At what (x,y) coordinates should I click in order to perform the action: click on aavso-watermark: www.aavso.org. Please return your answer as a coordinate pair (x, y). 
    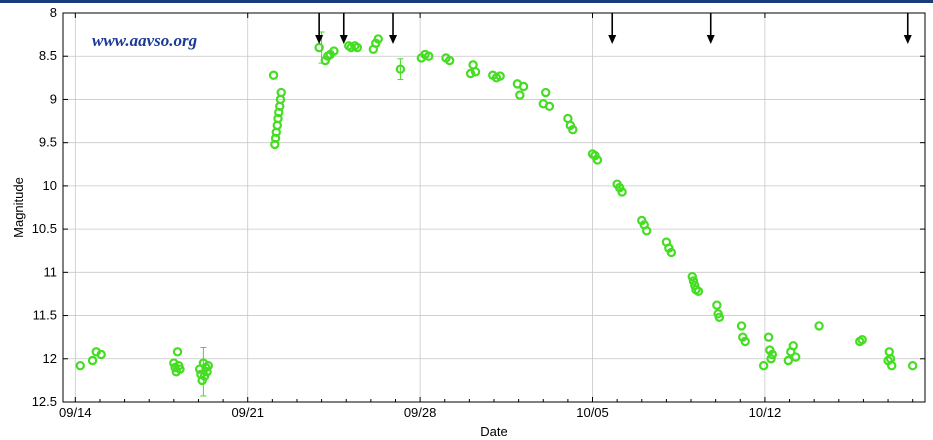
    Looking at the image, I should click on (145, 40).